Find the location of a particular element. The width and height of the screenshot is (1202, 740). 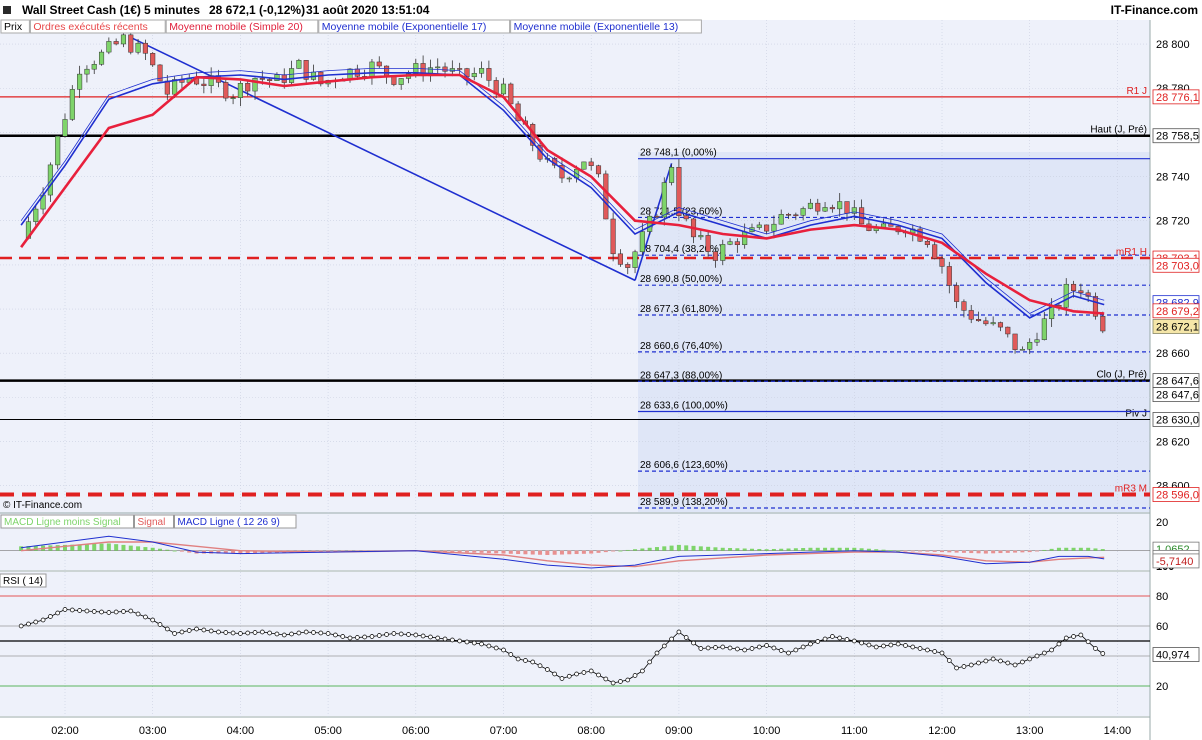

timeframe: 5 minutes is located at coordinates (172, 10).